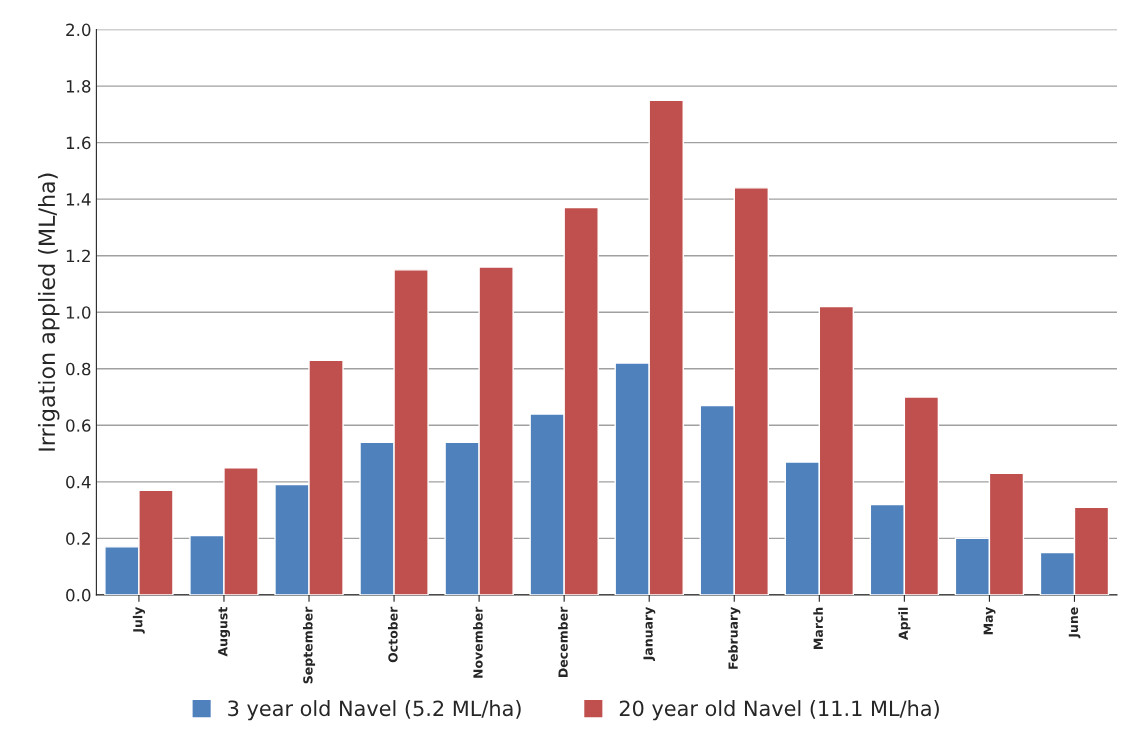 This screenshot has width=1134, height=739. What do you see at coordinates (734, 637) in the screenshot?
I see `x-tick-label: February` at bounding box center [734, 637].